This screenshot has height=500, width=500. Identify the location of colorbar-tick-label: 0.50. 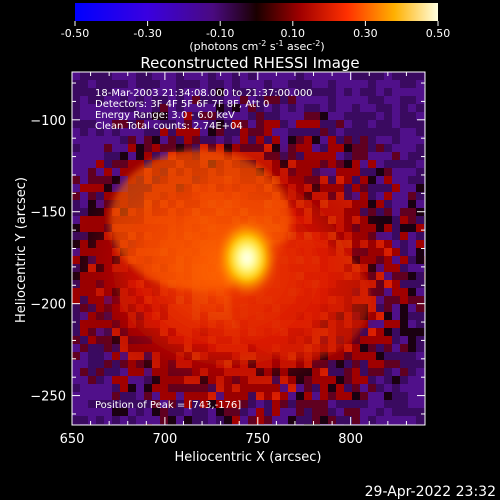
(438, 33).